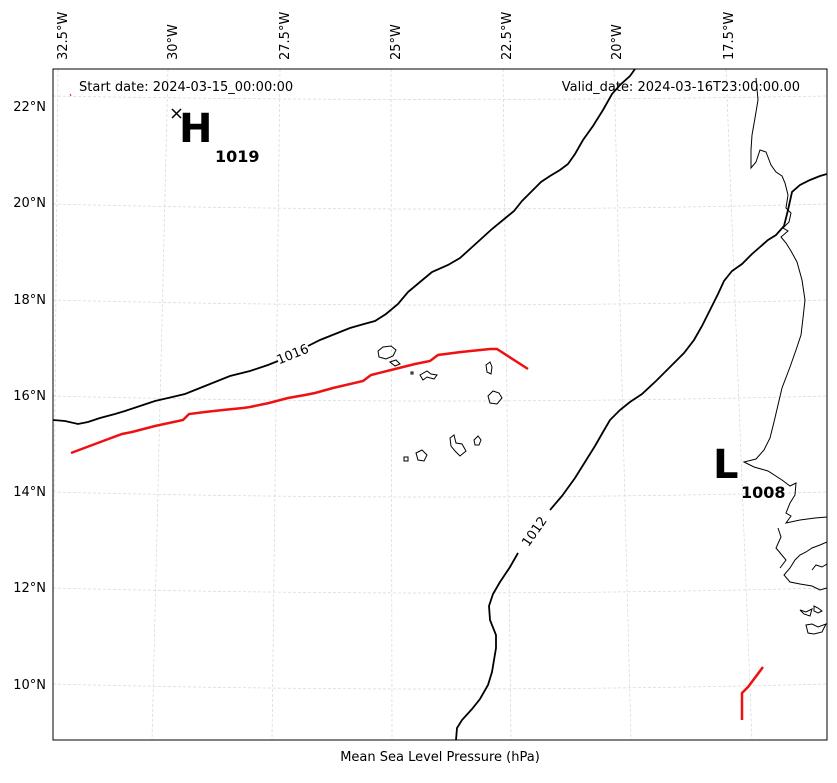 Image resolution: width=837 pixels, height=783 pixels. Describe the element at coordinates (752, 693) in the screenshot. I see `storm-track-south` at that location.